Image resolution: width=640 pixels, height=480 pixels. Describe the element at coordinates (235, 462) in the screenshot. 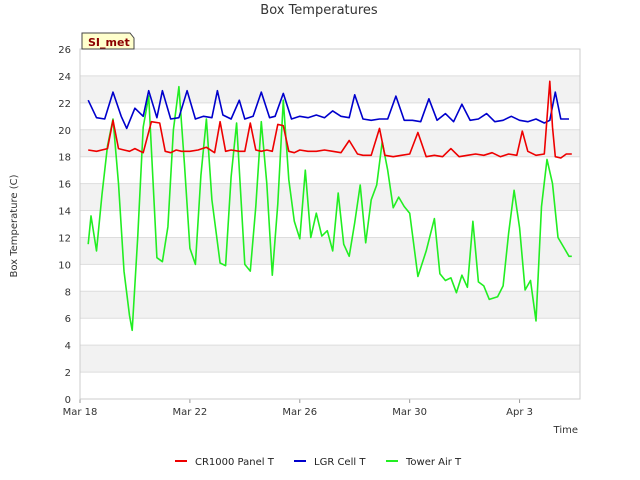

I see `legend-label: CR1000 Panel T` at that location.